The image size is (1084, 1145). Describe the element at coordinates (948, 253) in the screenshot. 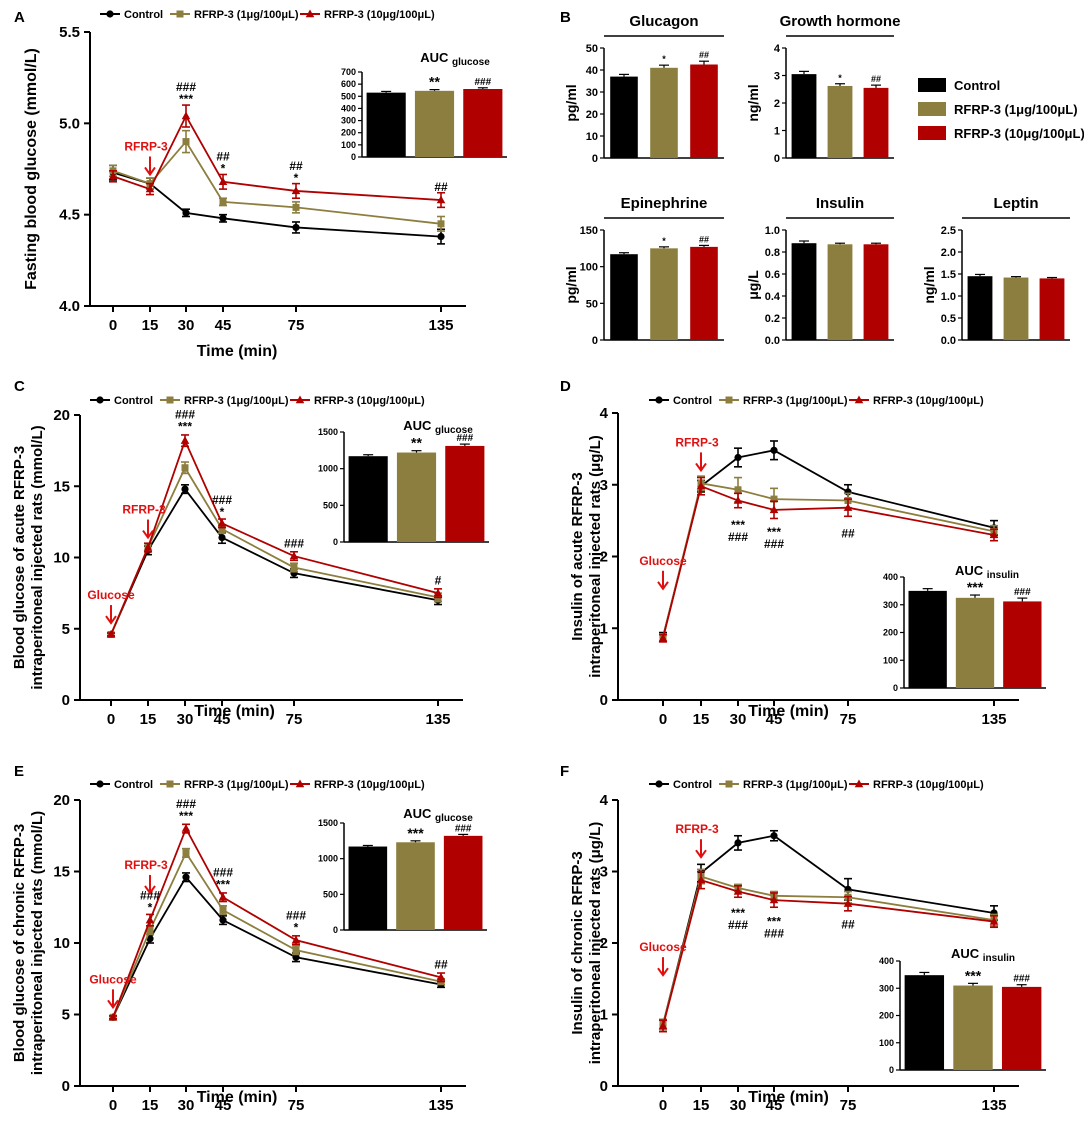

I see `y-tick-label: 2.0` at that location.